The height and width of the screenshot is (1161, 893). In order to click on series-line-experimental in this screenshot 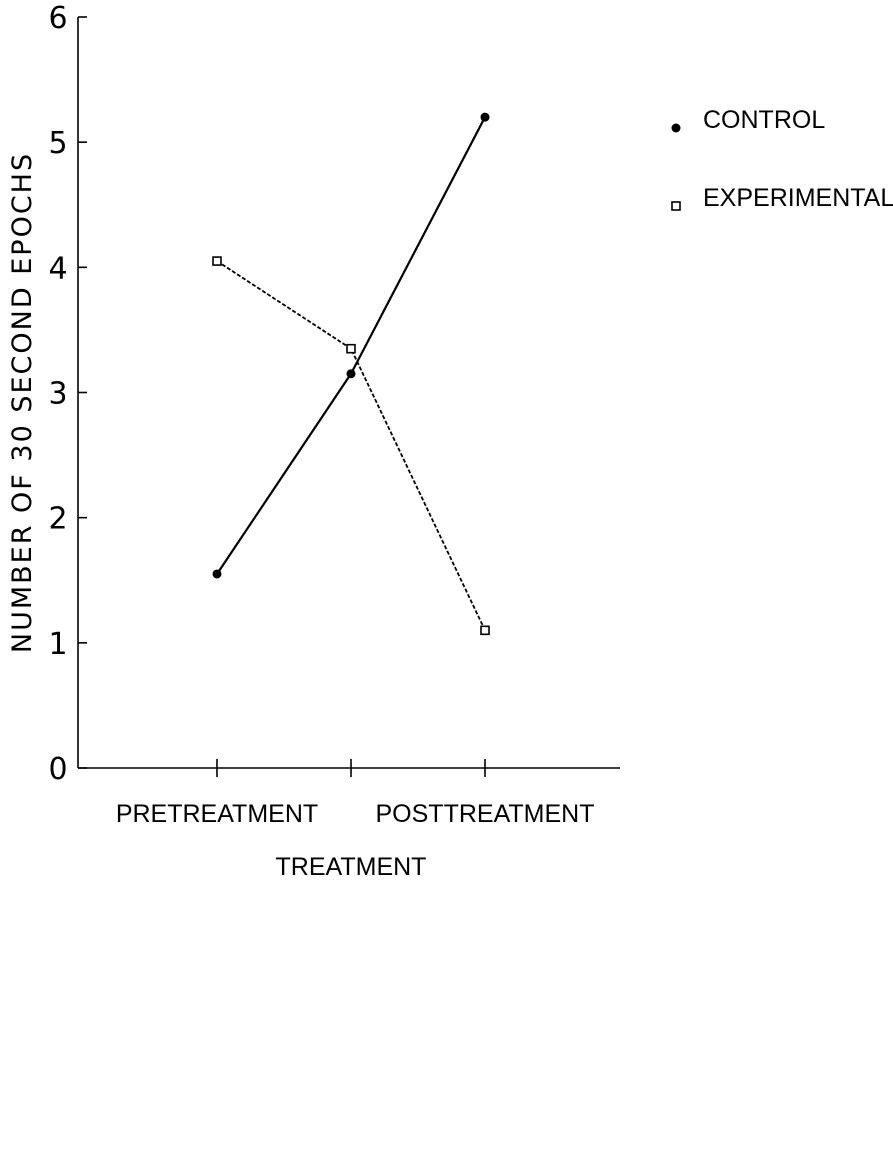, I will do `click(351, 445)`.